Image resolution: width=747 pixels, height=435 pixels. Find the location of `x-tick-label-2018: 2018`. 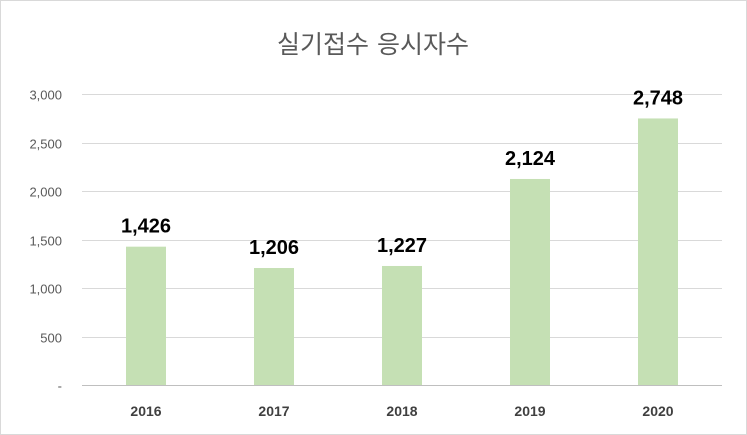

x-tick-label-2018: 2018 is located at coordinates (401, 411).